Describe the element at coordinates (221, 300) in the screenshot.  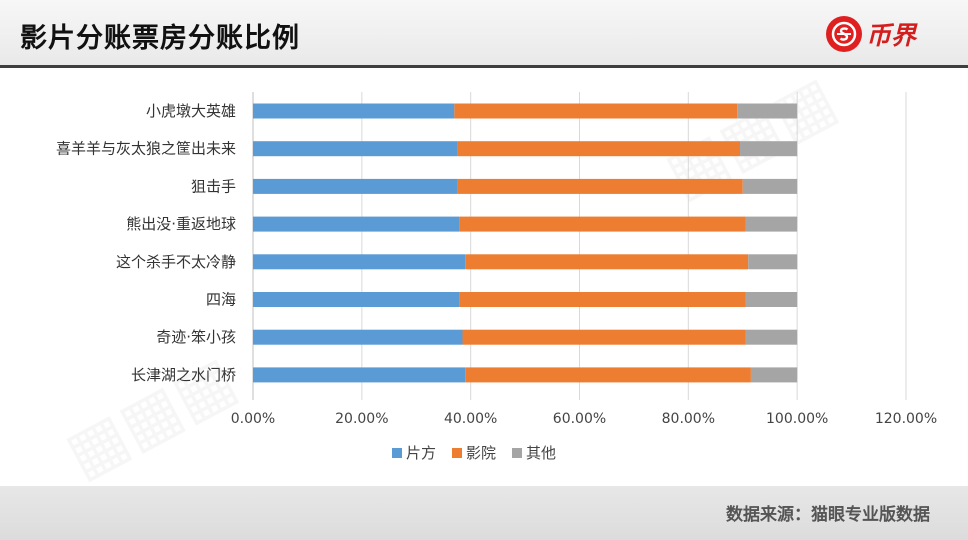
I see `category-label: 四海` at that location.